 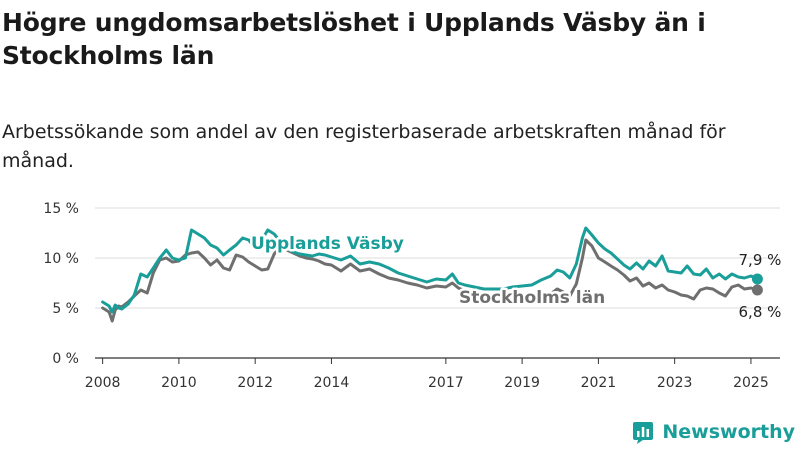 I want to click on y-tick-label: 15 %, so click(x=61, y=209).